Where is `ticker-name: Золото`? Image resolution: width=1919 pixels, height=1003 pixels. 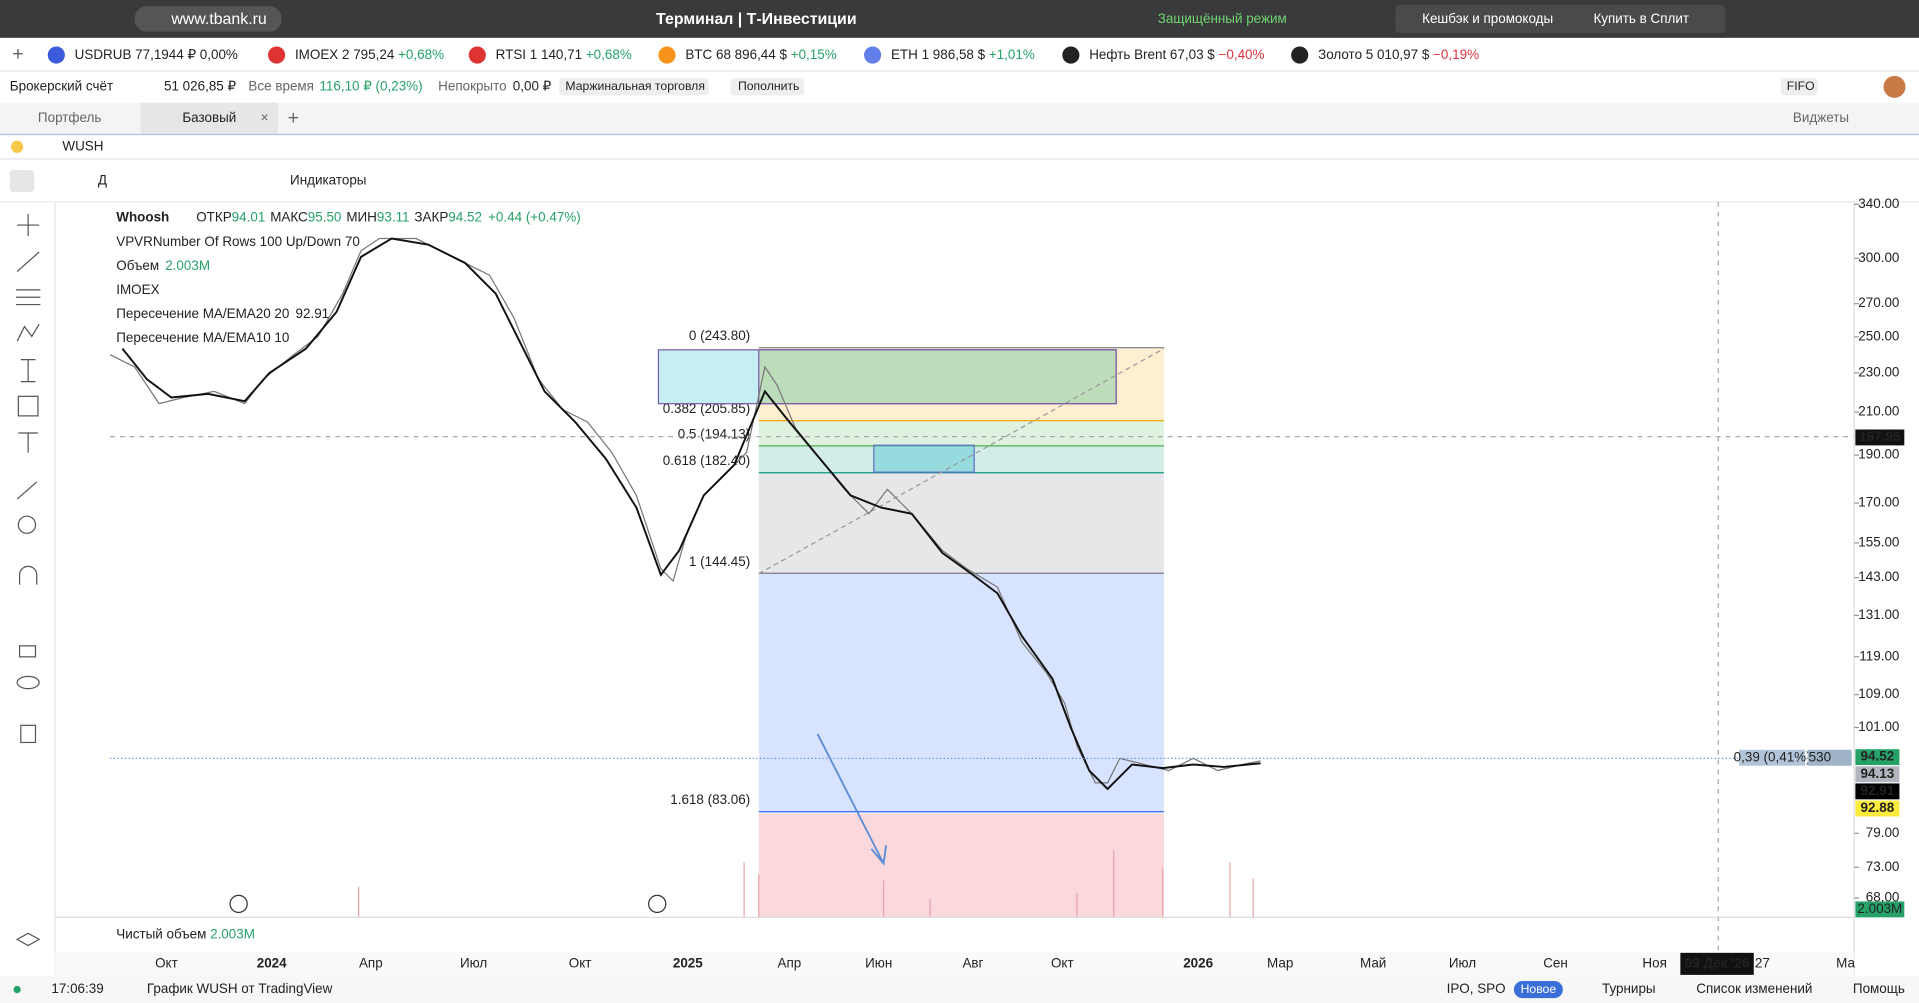 ticker-name: Золото is located at coordinates (1340, 54).